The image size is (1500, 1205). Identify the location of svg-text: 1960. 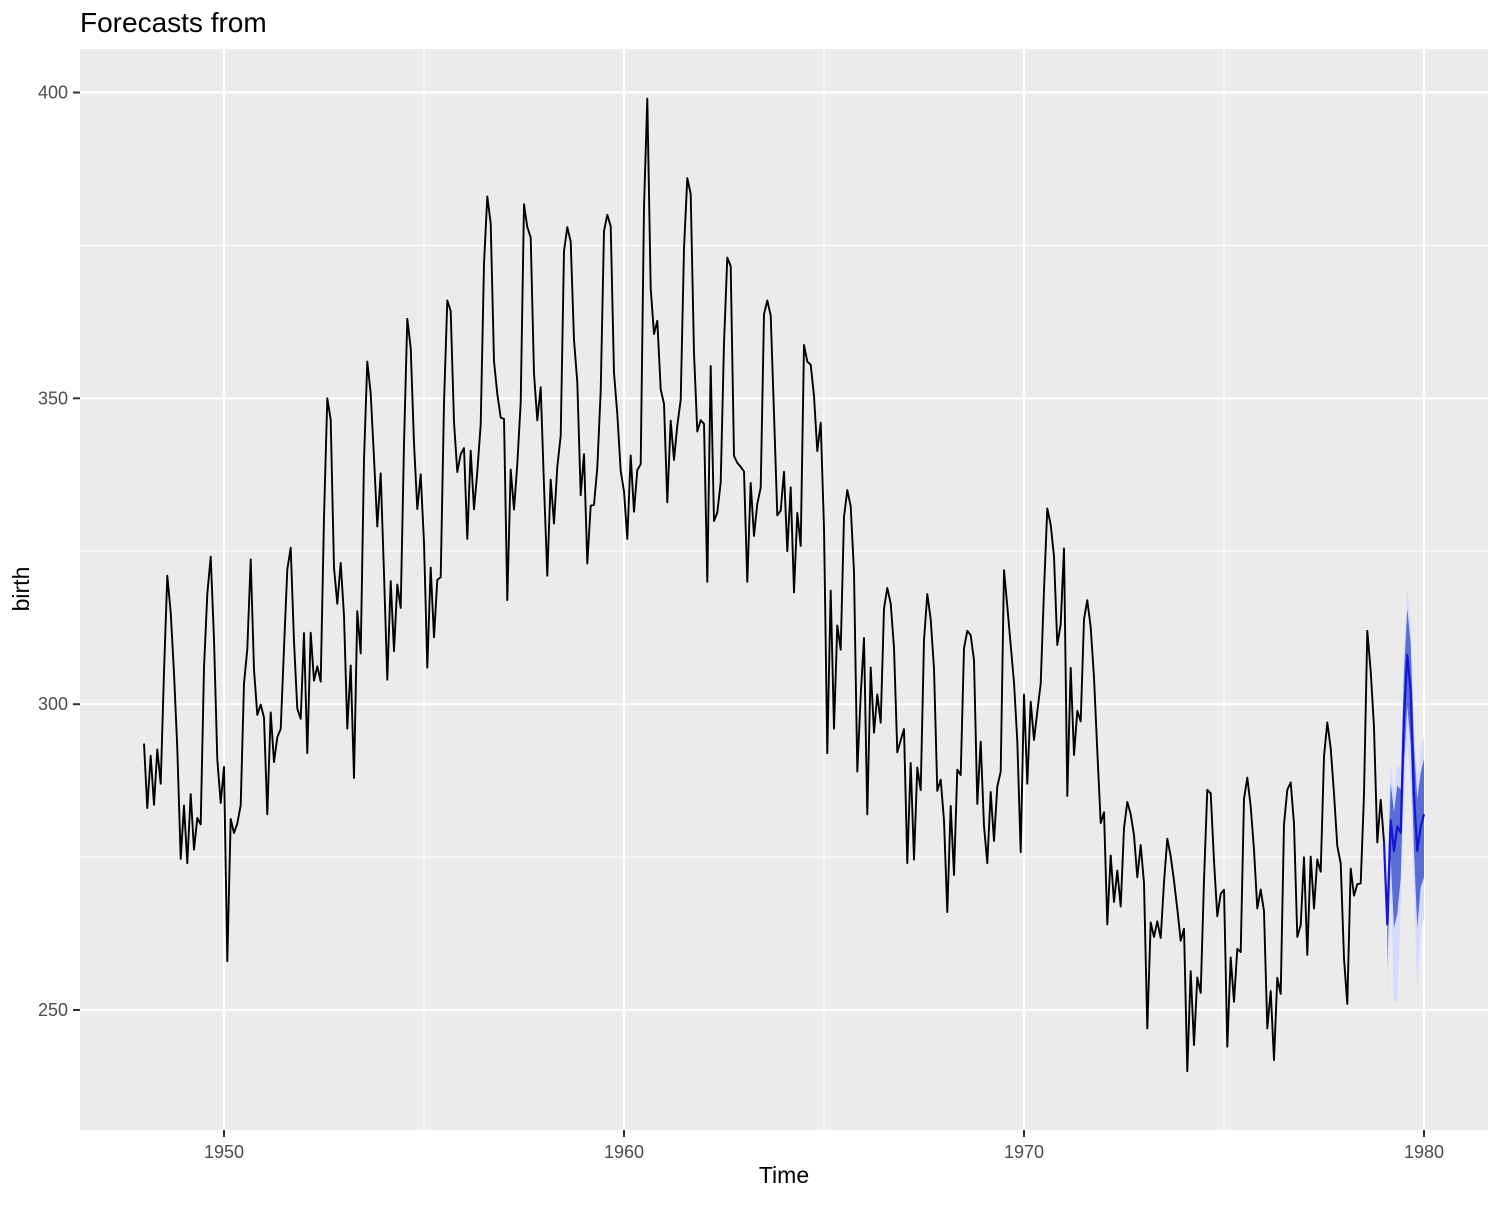
(624, 1152).